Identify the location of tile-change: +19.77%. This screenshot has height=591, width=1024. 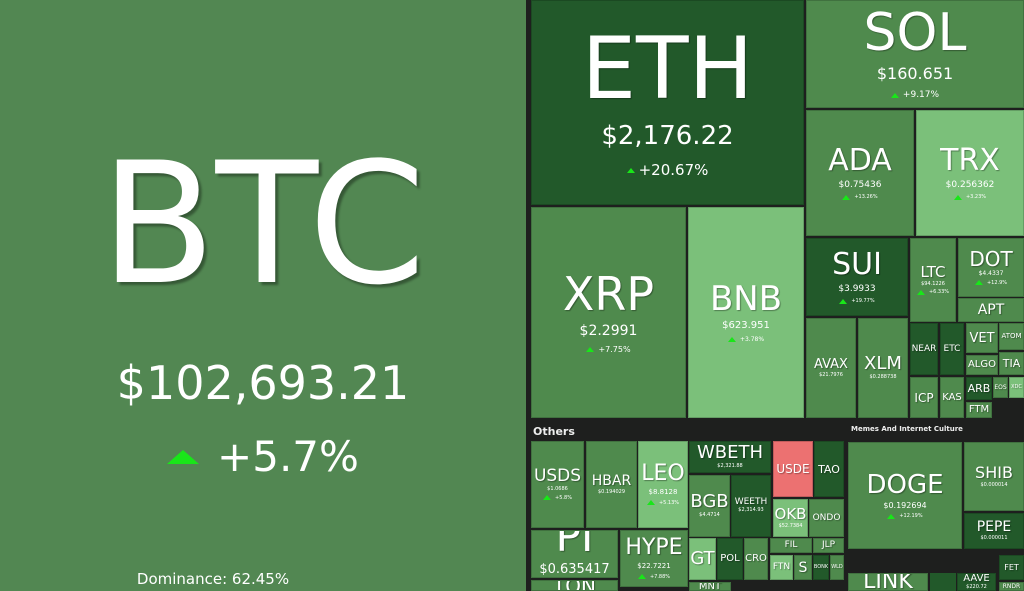
(857, 301).